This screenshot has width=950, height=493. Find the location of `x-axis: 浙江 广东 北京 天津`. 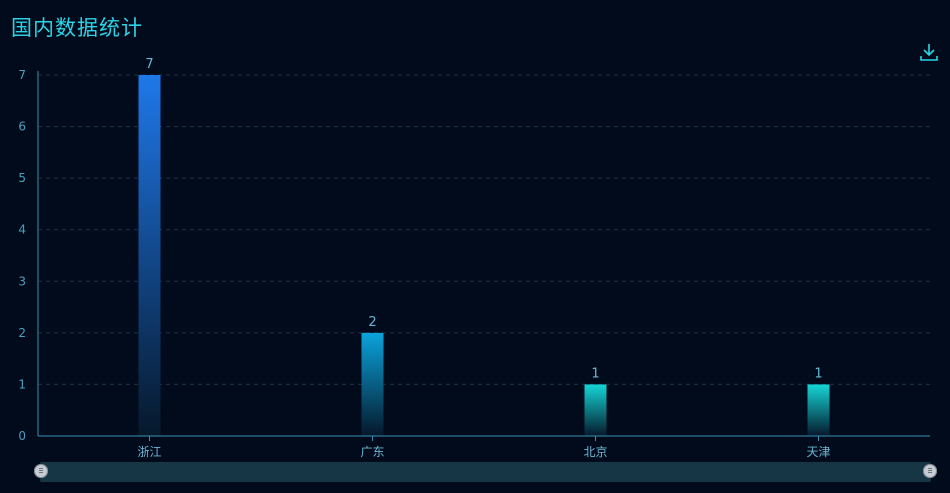

x-axis: 浙江 广东 北京 天津 is located at coordinates (484, 447).